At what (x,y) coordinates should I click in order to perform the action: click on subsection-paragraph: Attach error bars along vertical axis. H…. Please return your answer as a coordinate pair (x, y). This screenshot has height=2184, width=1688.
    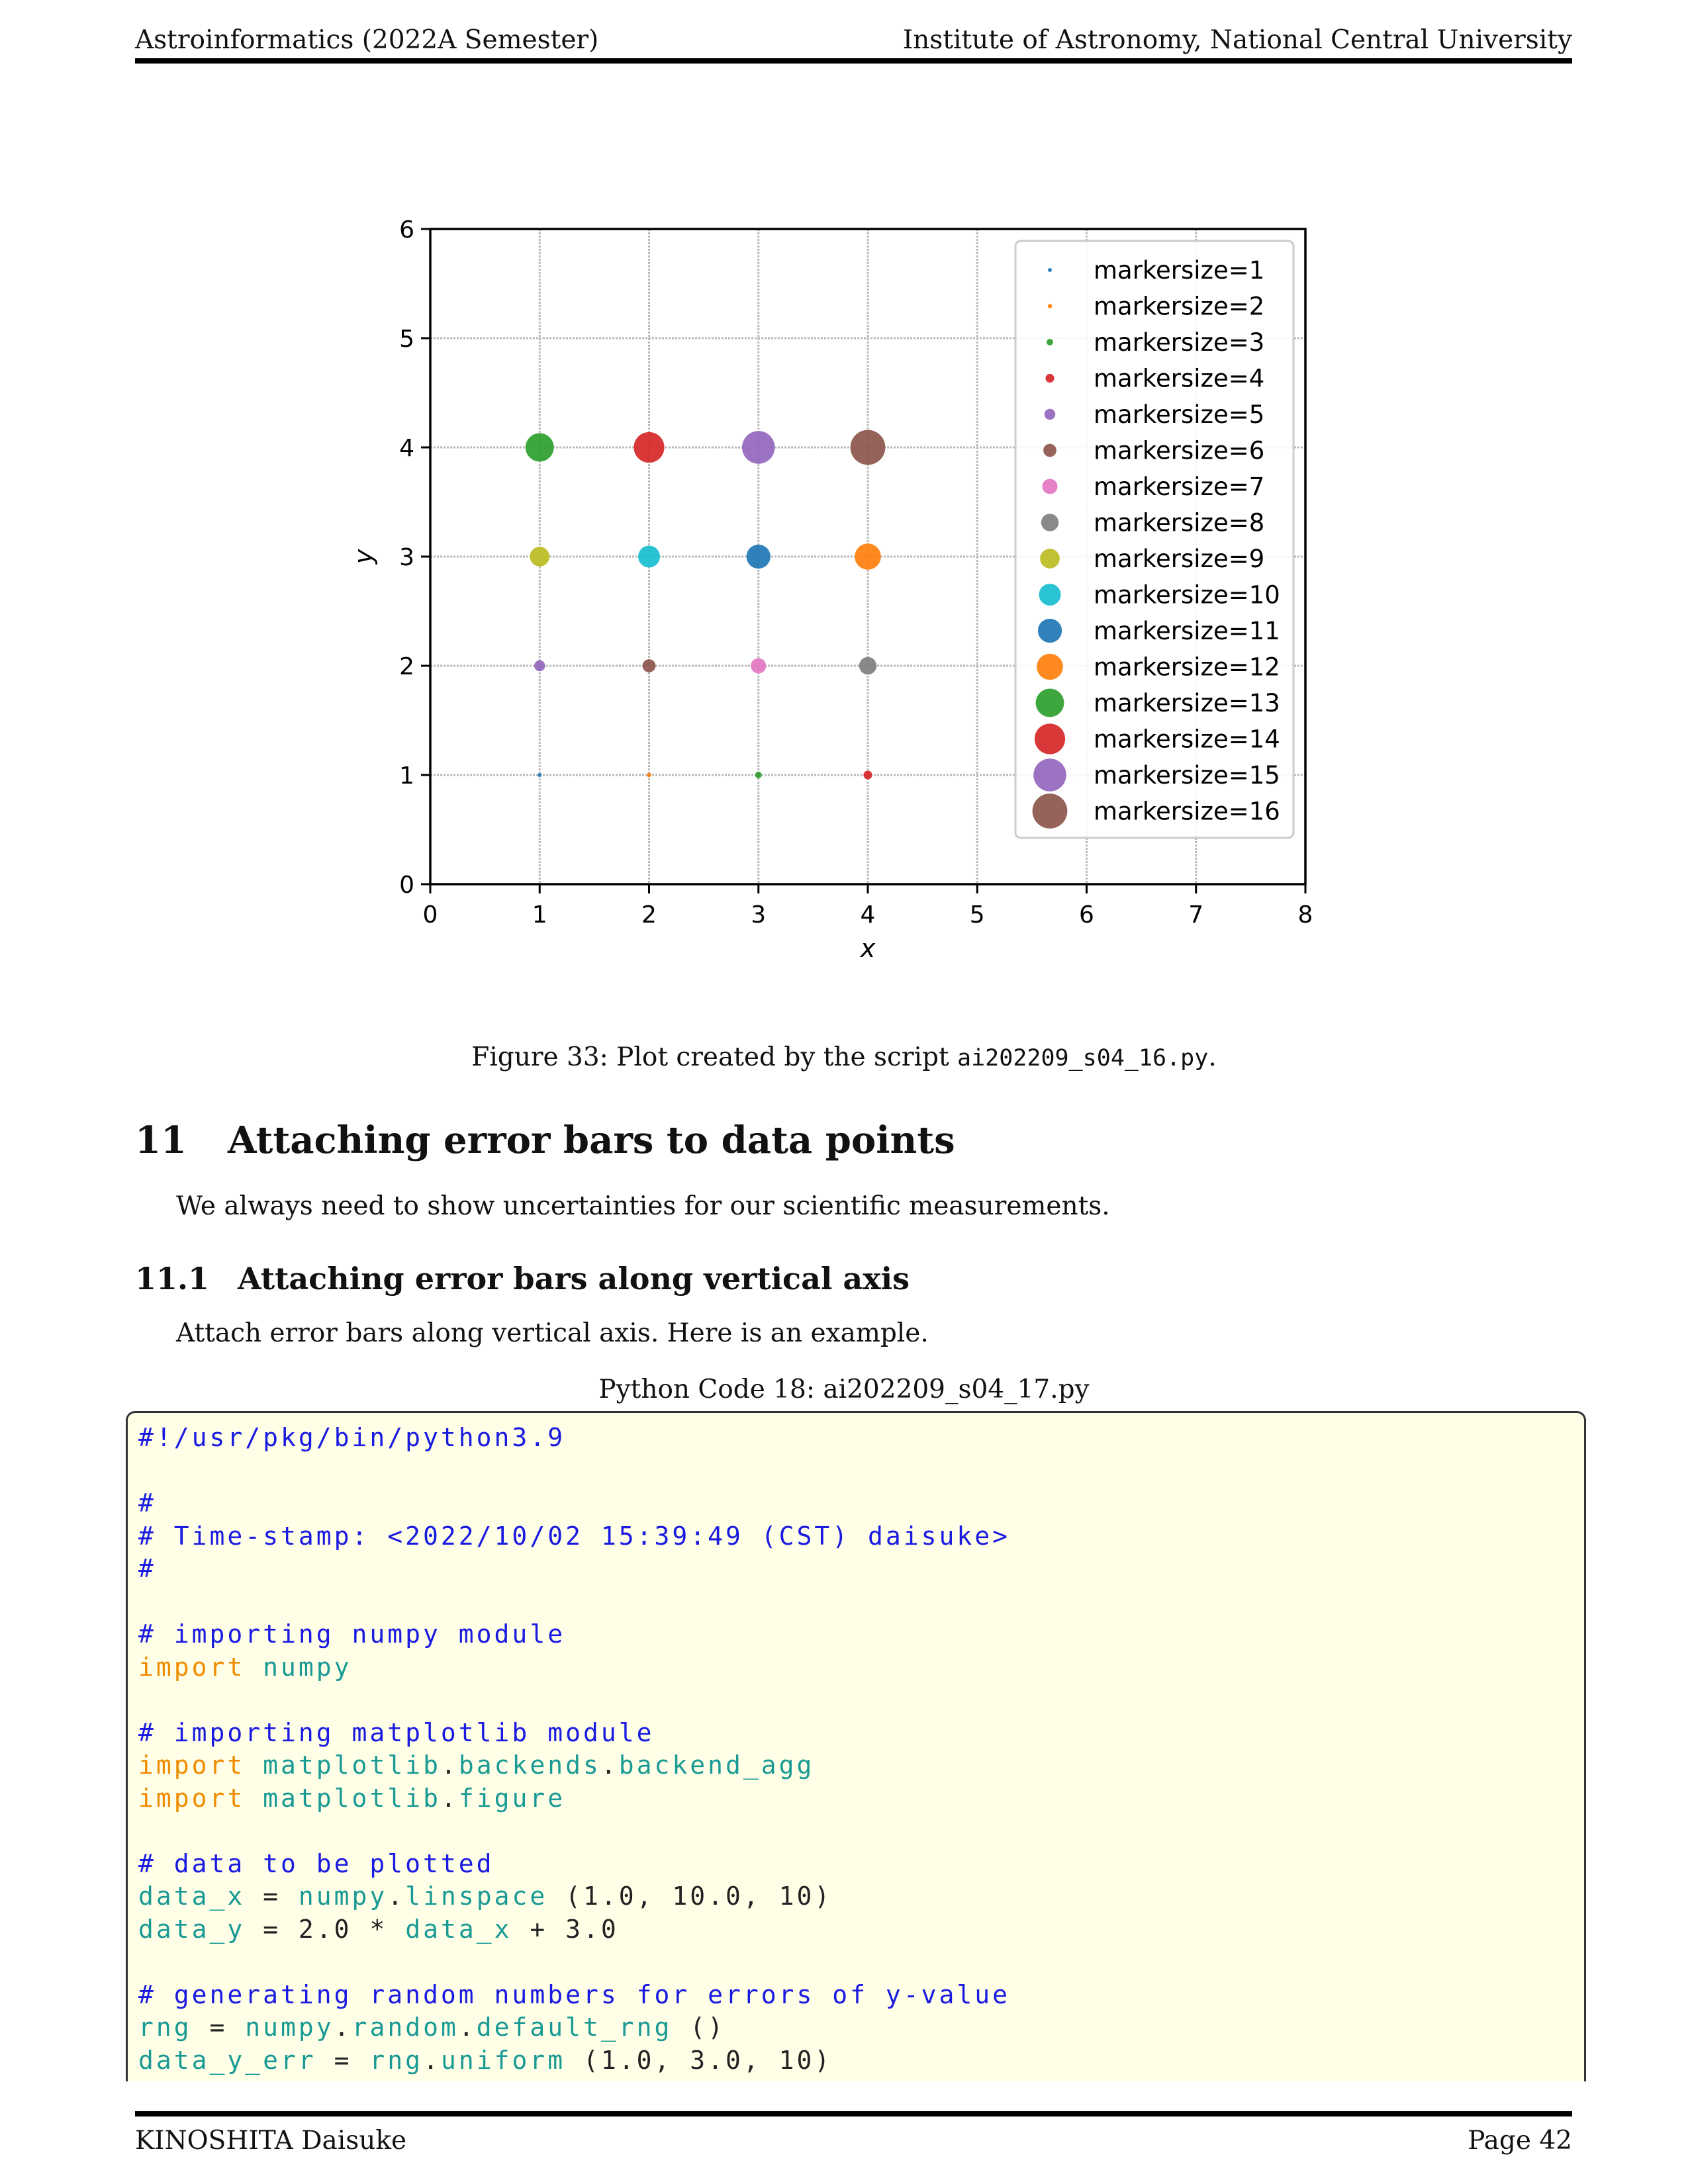
    Looking at the image, I should click on (552, 1333).